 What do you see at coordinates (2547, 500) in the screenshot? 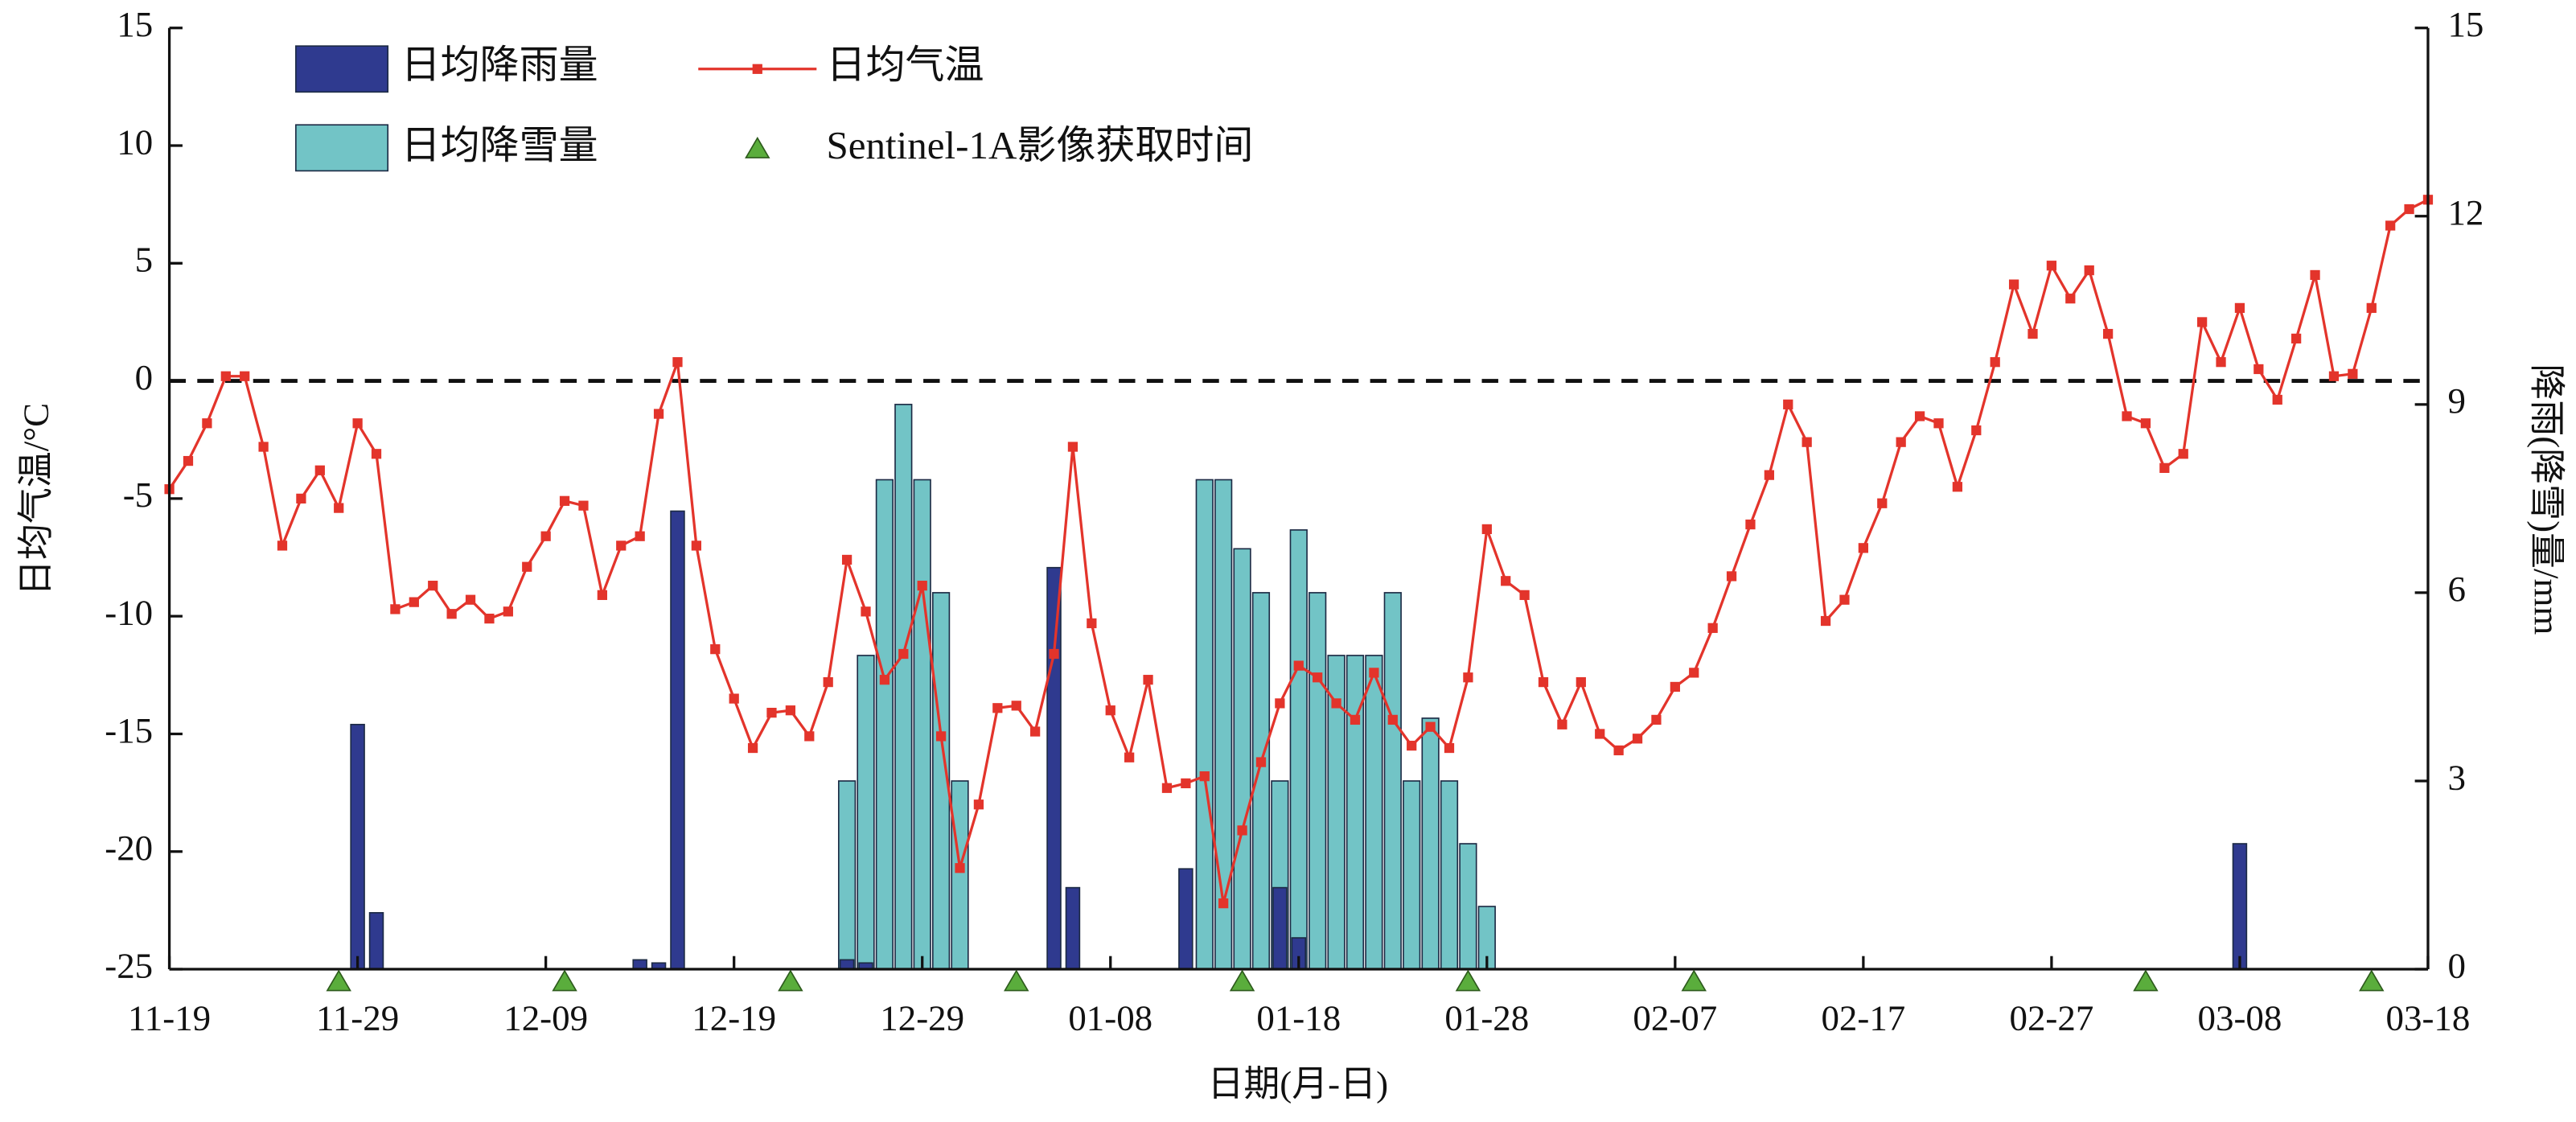
I see `y2-axis-title: 降雨(降雪)量/mm` at bounding box center [2547, 500].